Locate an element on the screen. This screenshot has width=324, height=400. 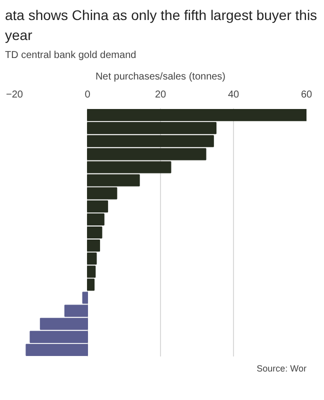
x-tick-label: 60 is located at coordinates (306, 95).